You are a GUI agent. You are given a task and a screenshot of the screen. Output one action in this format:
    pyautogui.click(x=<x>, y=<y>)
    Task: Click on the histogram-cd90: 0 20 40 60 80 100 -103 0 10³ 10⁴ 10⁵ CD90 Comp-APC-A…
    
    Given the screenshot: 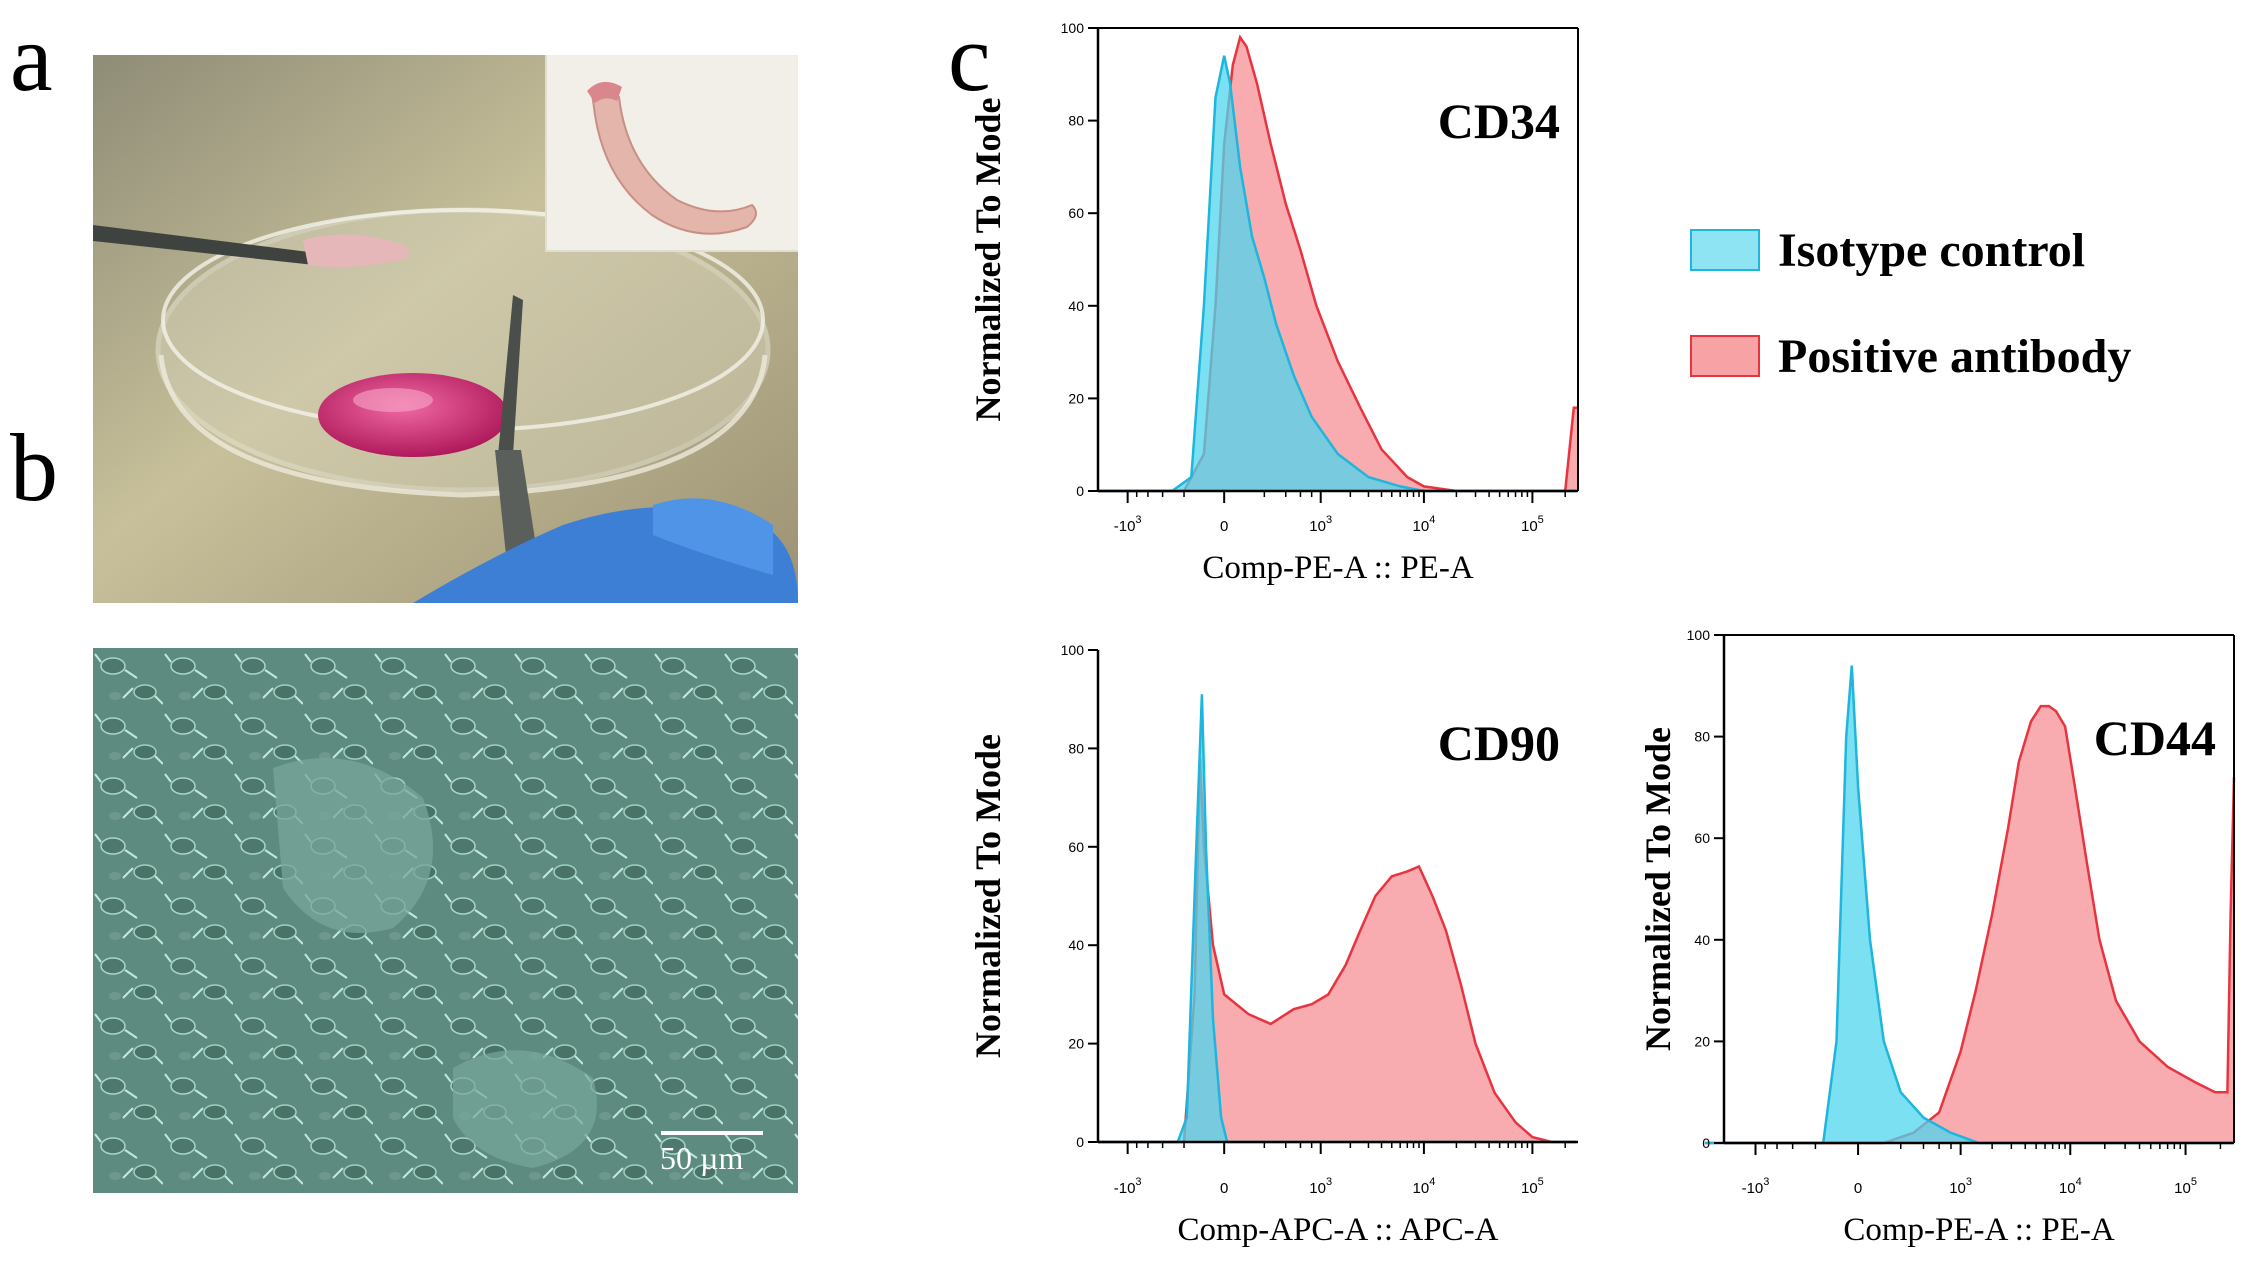 What is the action you would take?
    pyautogui.click(x=1273, y=945)
    